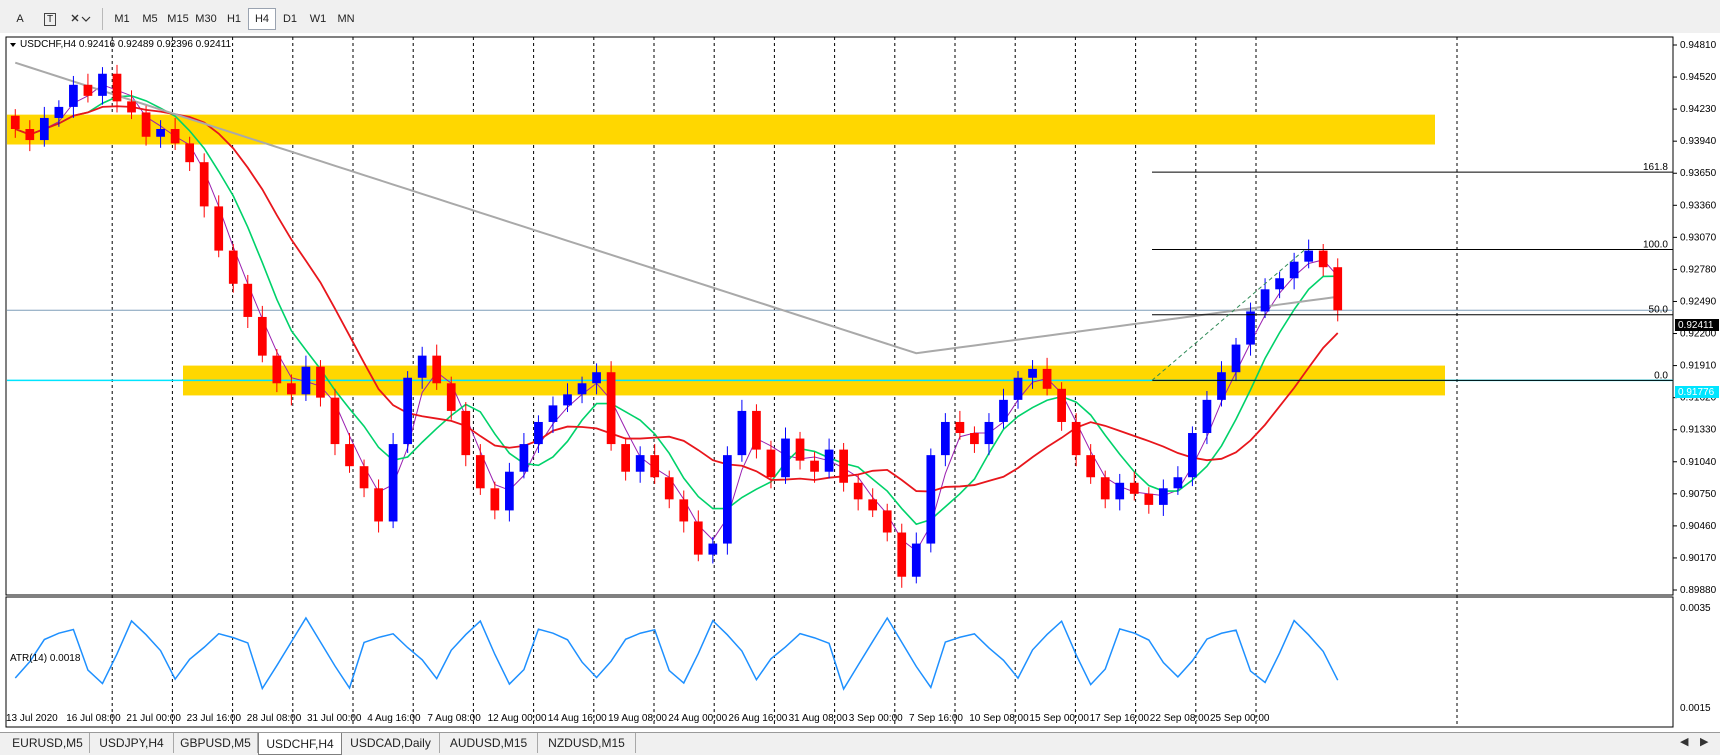 The image size is (1720, 755). I want to click on x-axis-tick-label: 26 Aug 16:00, so click(757, 718).